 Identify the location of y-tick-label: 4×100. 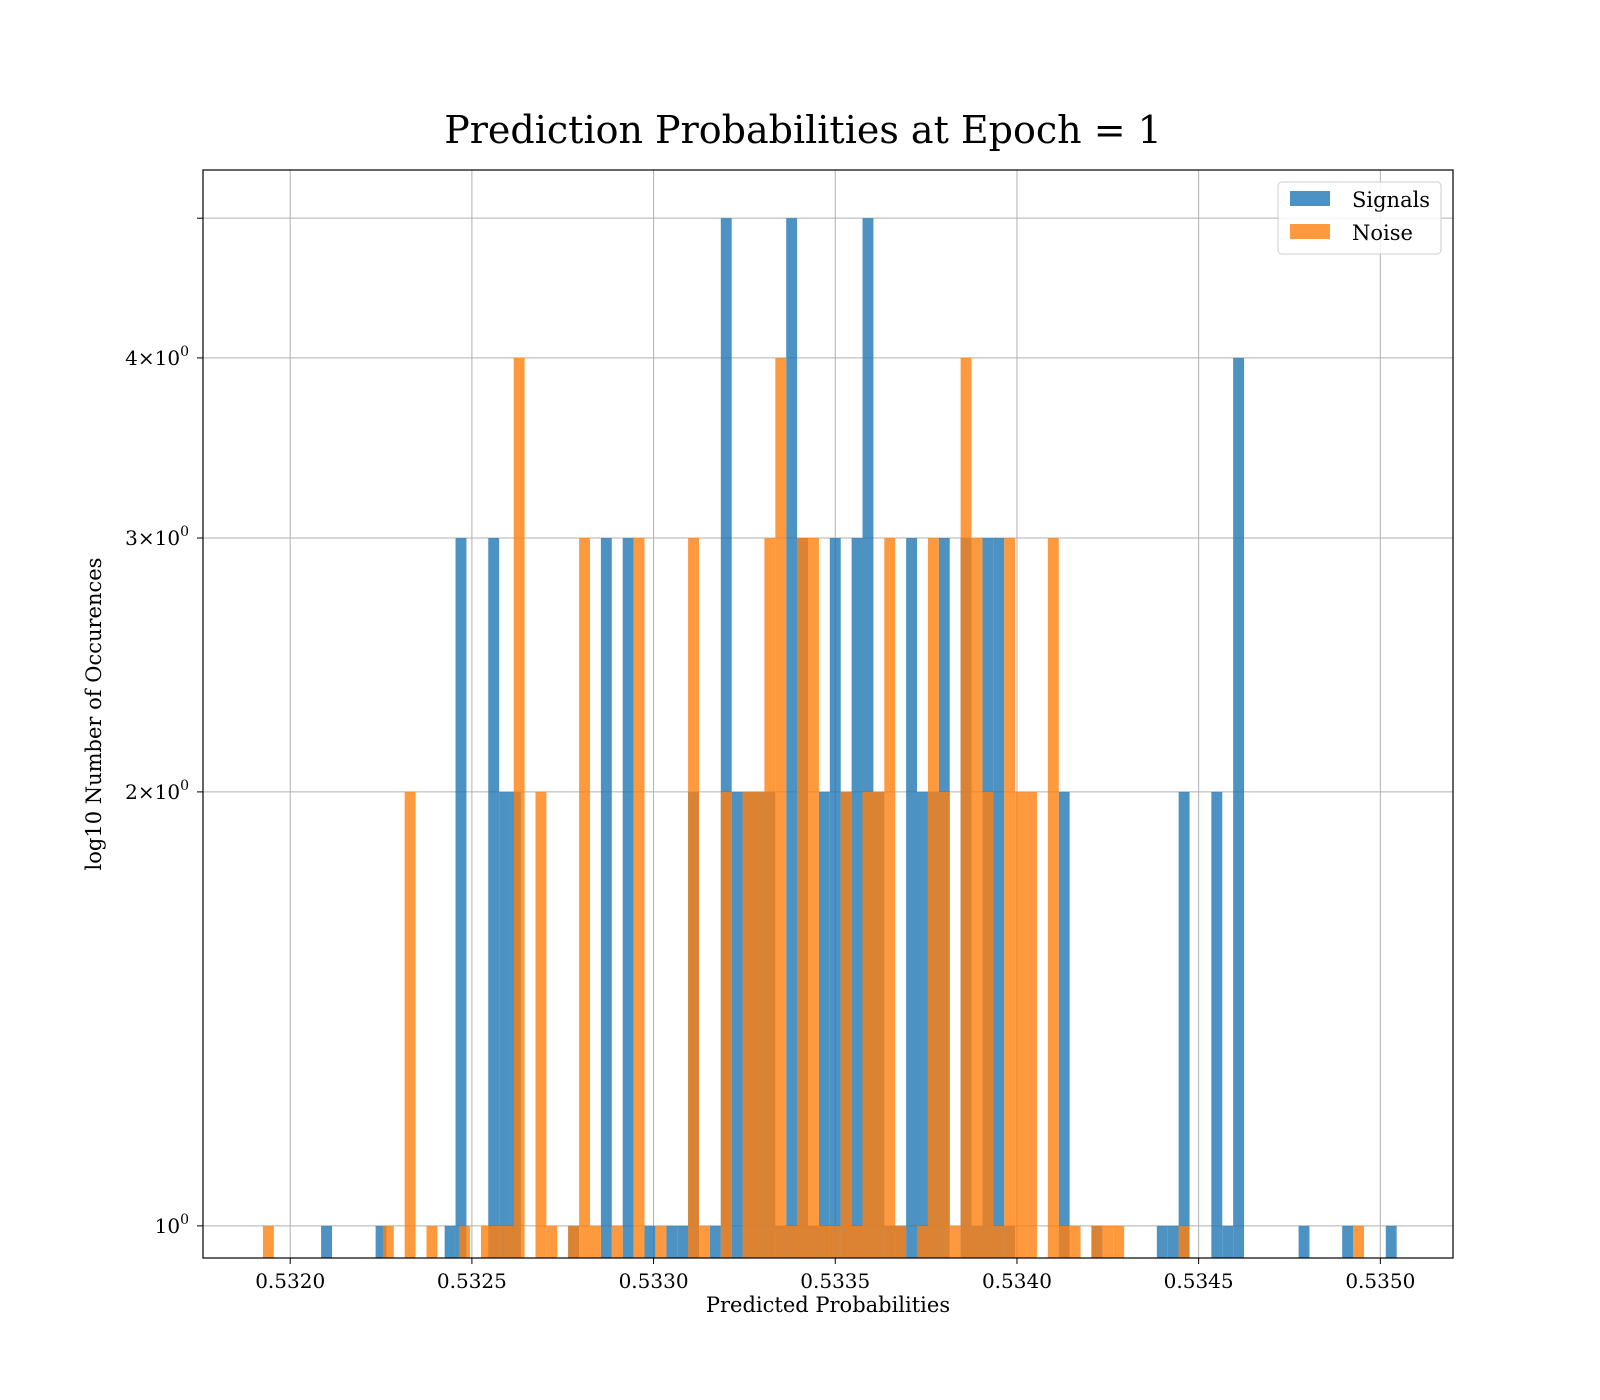
(157, 357).